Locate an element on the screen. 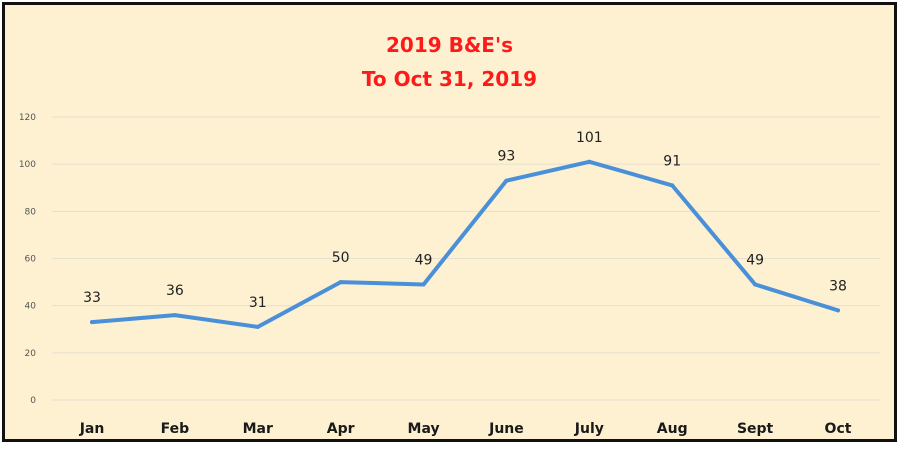 Image resolution: width=905 pixels, height=450 pixels. y-tick-label: 0 is located at coordinates (33, 401).